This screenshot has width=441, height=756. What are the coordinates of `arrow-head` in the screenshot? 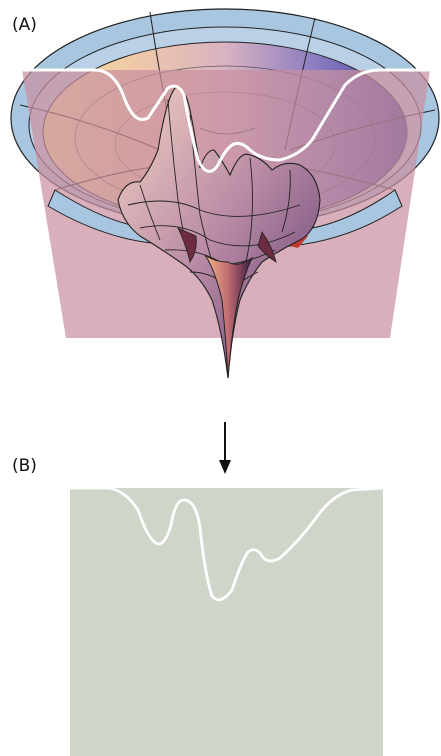 It's located at (225, 467).